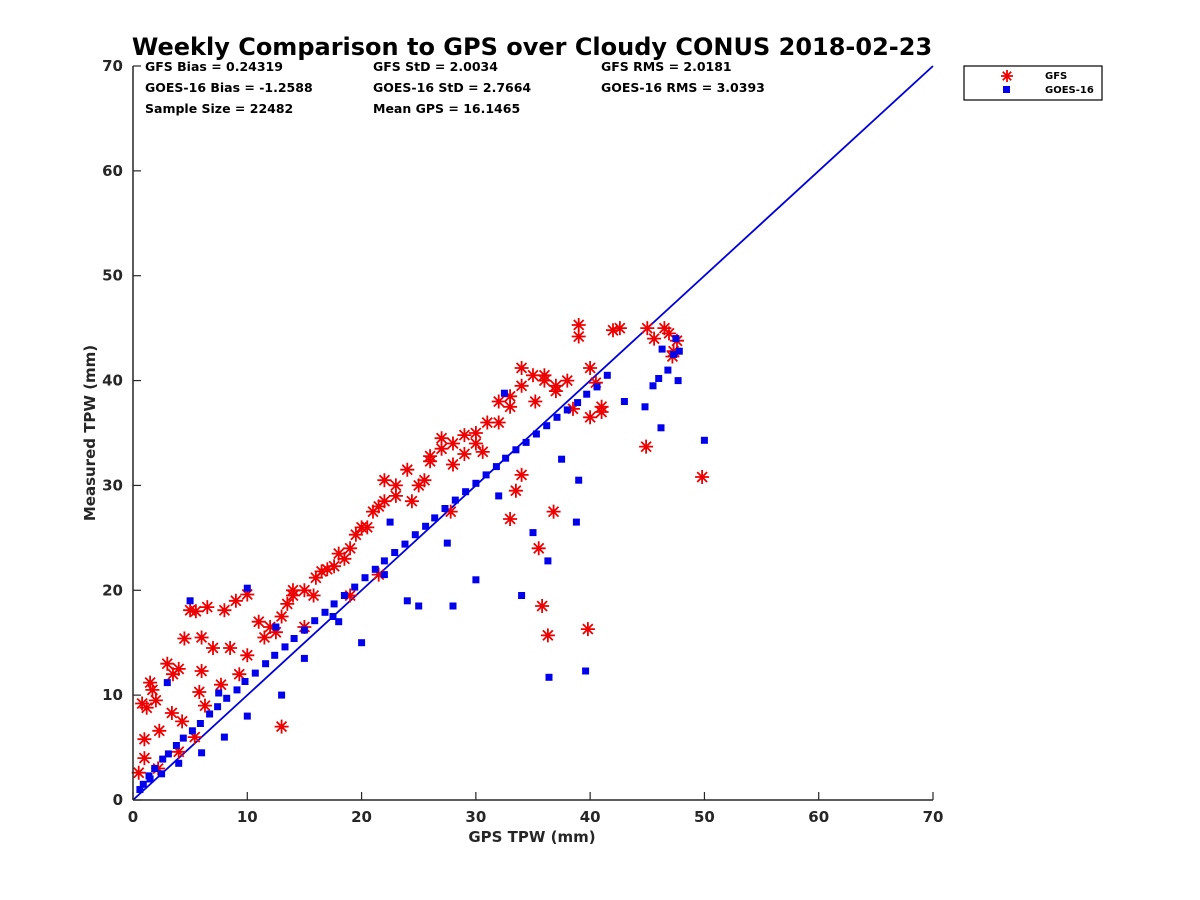 The width and height of the screenshot is (1200, 900). What do you see at coordinates (90, 433) in the screenshot?
I see `y-axis-label: Measured TPW (mm)` at bounding box center [90, 433].